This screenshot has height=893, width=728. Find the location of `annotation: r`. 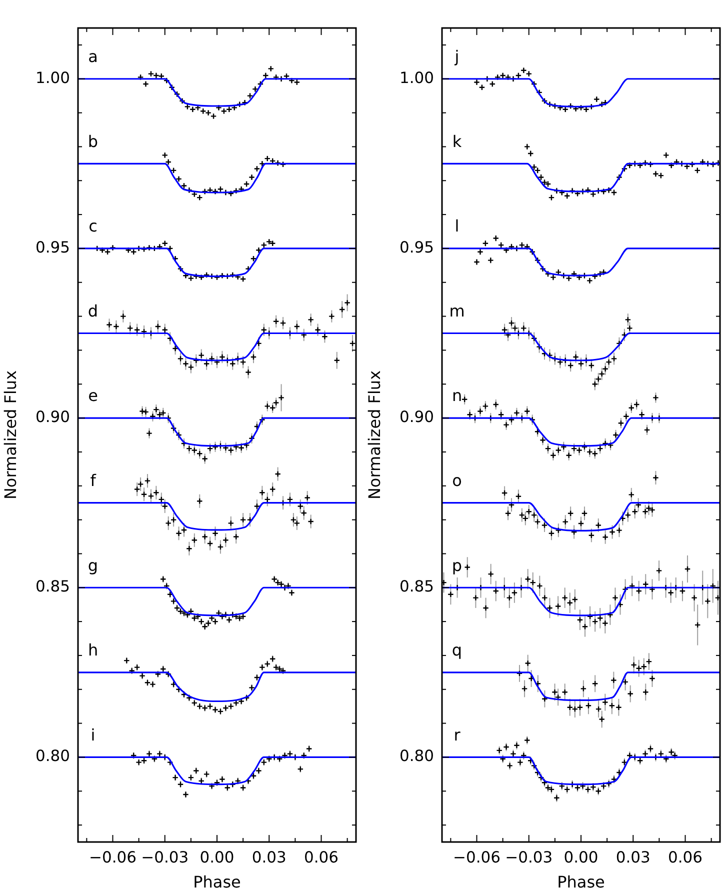

annotation: r is located at coordinates (457, 734).